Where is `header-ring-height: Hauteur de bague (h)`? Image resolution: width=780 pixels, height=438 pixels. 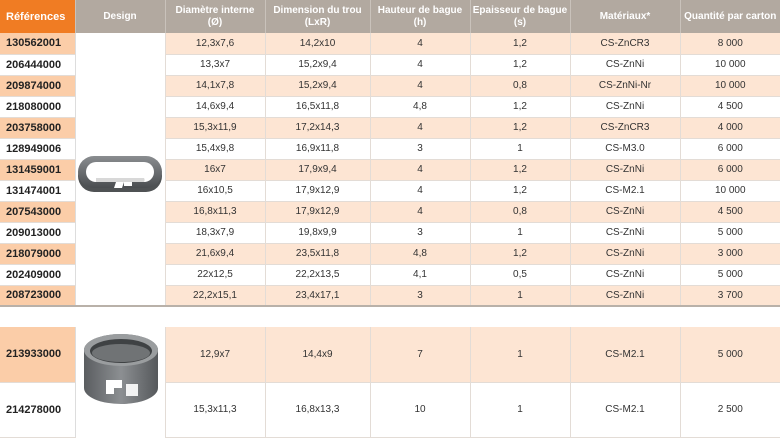
header-ring-height: Hauteur de bague (h) is located at coordinates (420, 16).